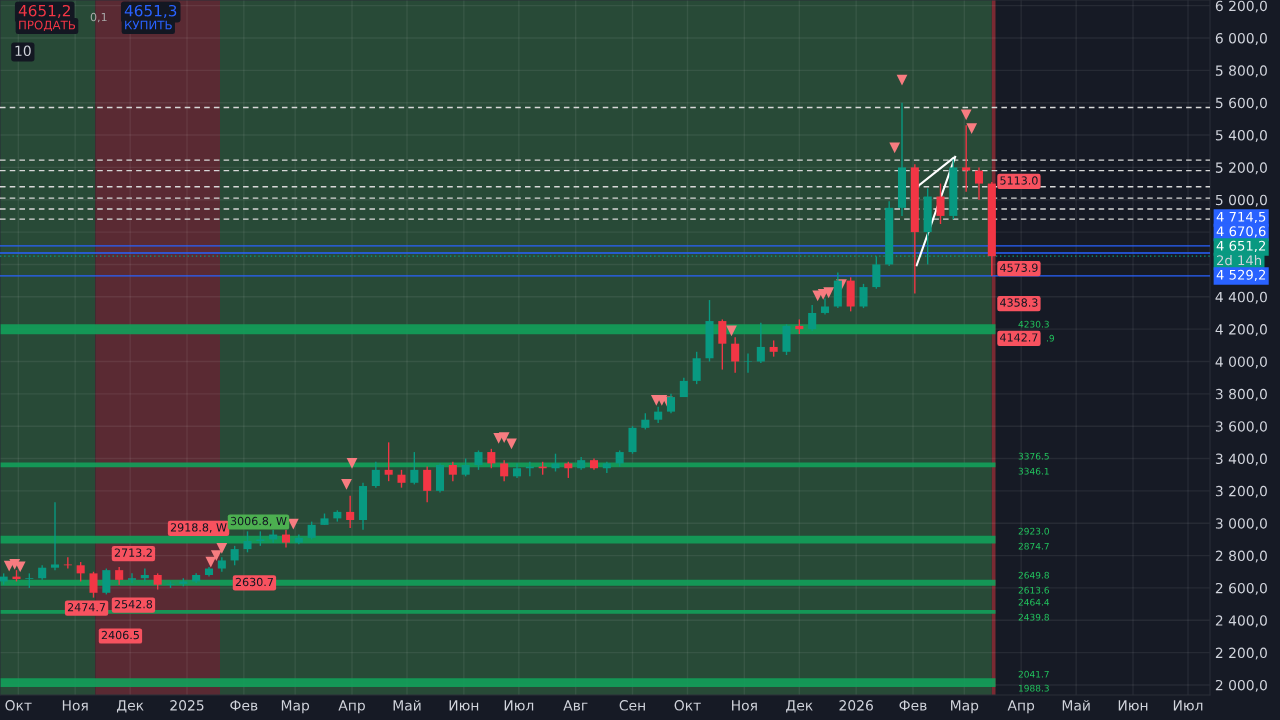 Image resolution: width=1280 pixels, height=720 pixels. Describe the element at coordinates (133, 604) in the screenshot. I see `annotation: 2542.8` at that location.